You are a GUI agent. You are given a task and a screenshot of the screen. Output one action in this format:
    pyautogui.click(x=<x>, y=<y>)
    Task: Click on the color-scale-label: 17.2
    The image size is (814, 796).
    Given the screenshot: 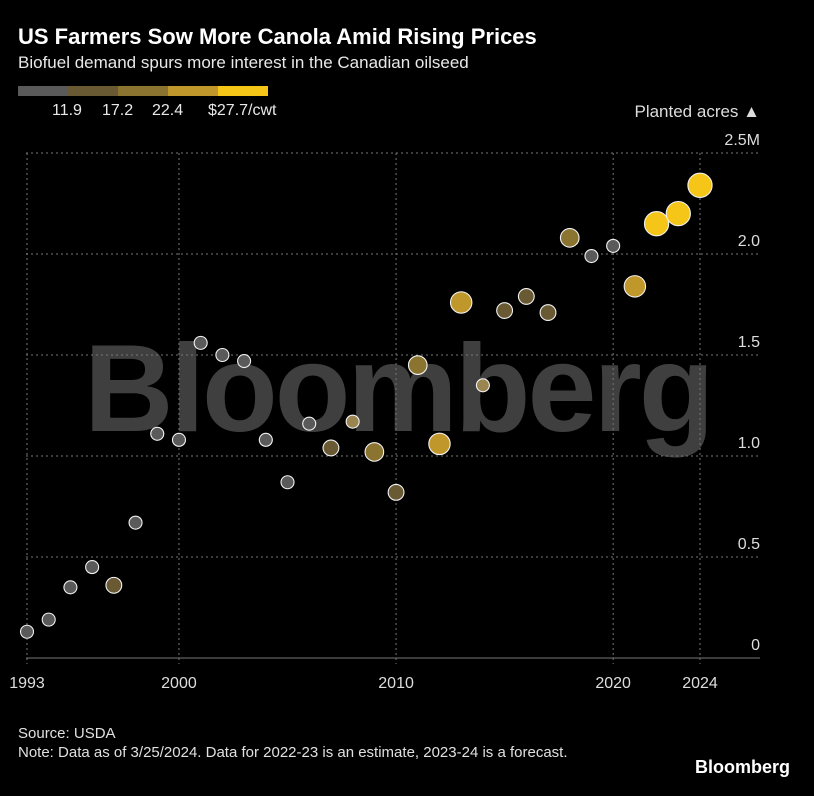 What is the action you would take?
    pyautogui.click(x=118, y=110)
    